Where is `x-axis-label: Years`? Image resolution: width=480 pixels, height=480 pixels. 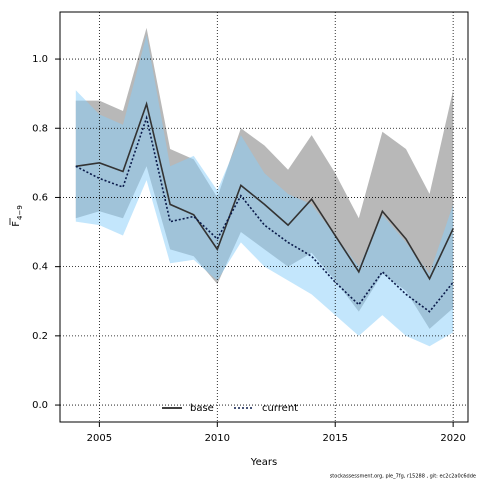 x-axis-label: Years is located at coordinates (263, 462).